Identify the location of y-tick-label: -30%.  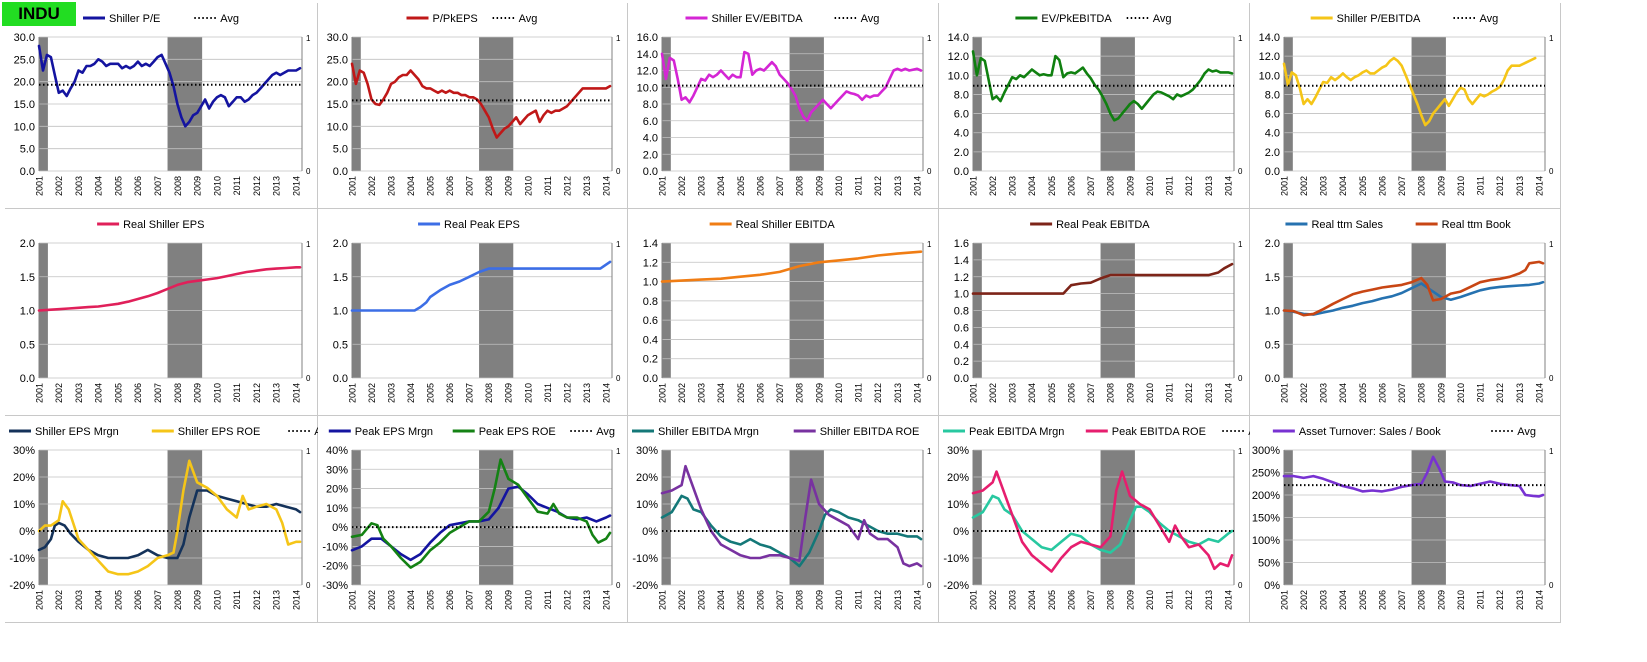
(335, 586).